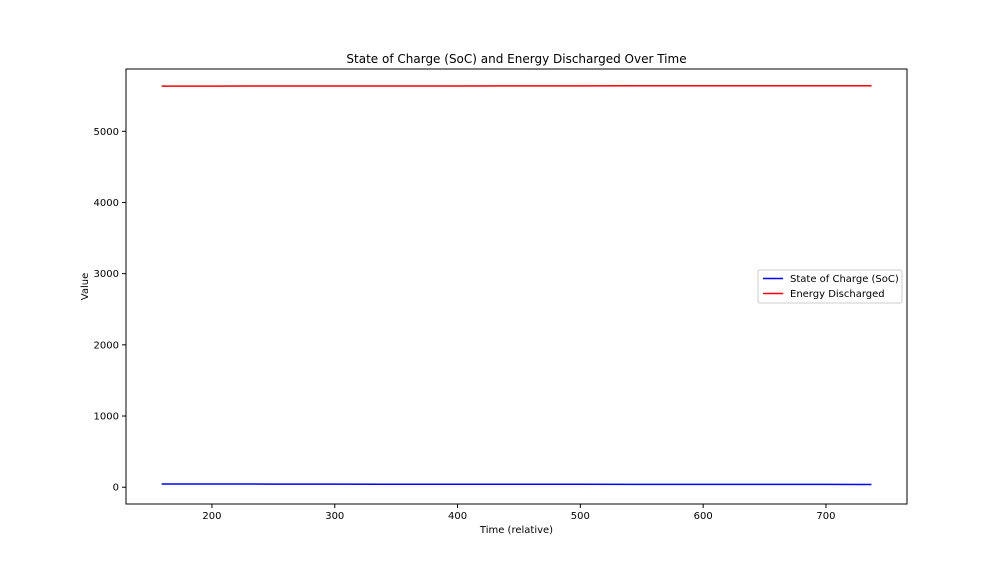 The width and height of the screenshot is (1008, 576). What do you see at coordinates (85, 286) in the screenshot?
I see `y-axis-label: Value` at bounding box center [85, 286].